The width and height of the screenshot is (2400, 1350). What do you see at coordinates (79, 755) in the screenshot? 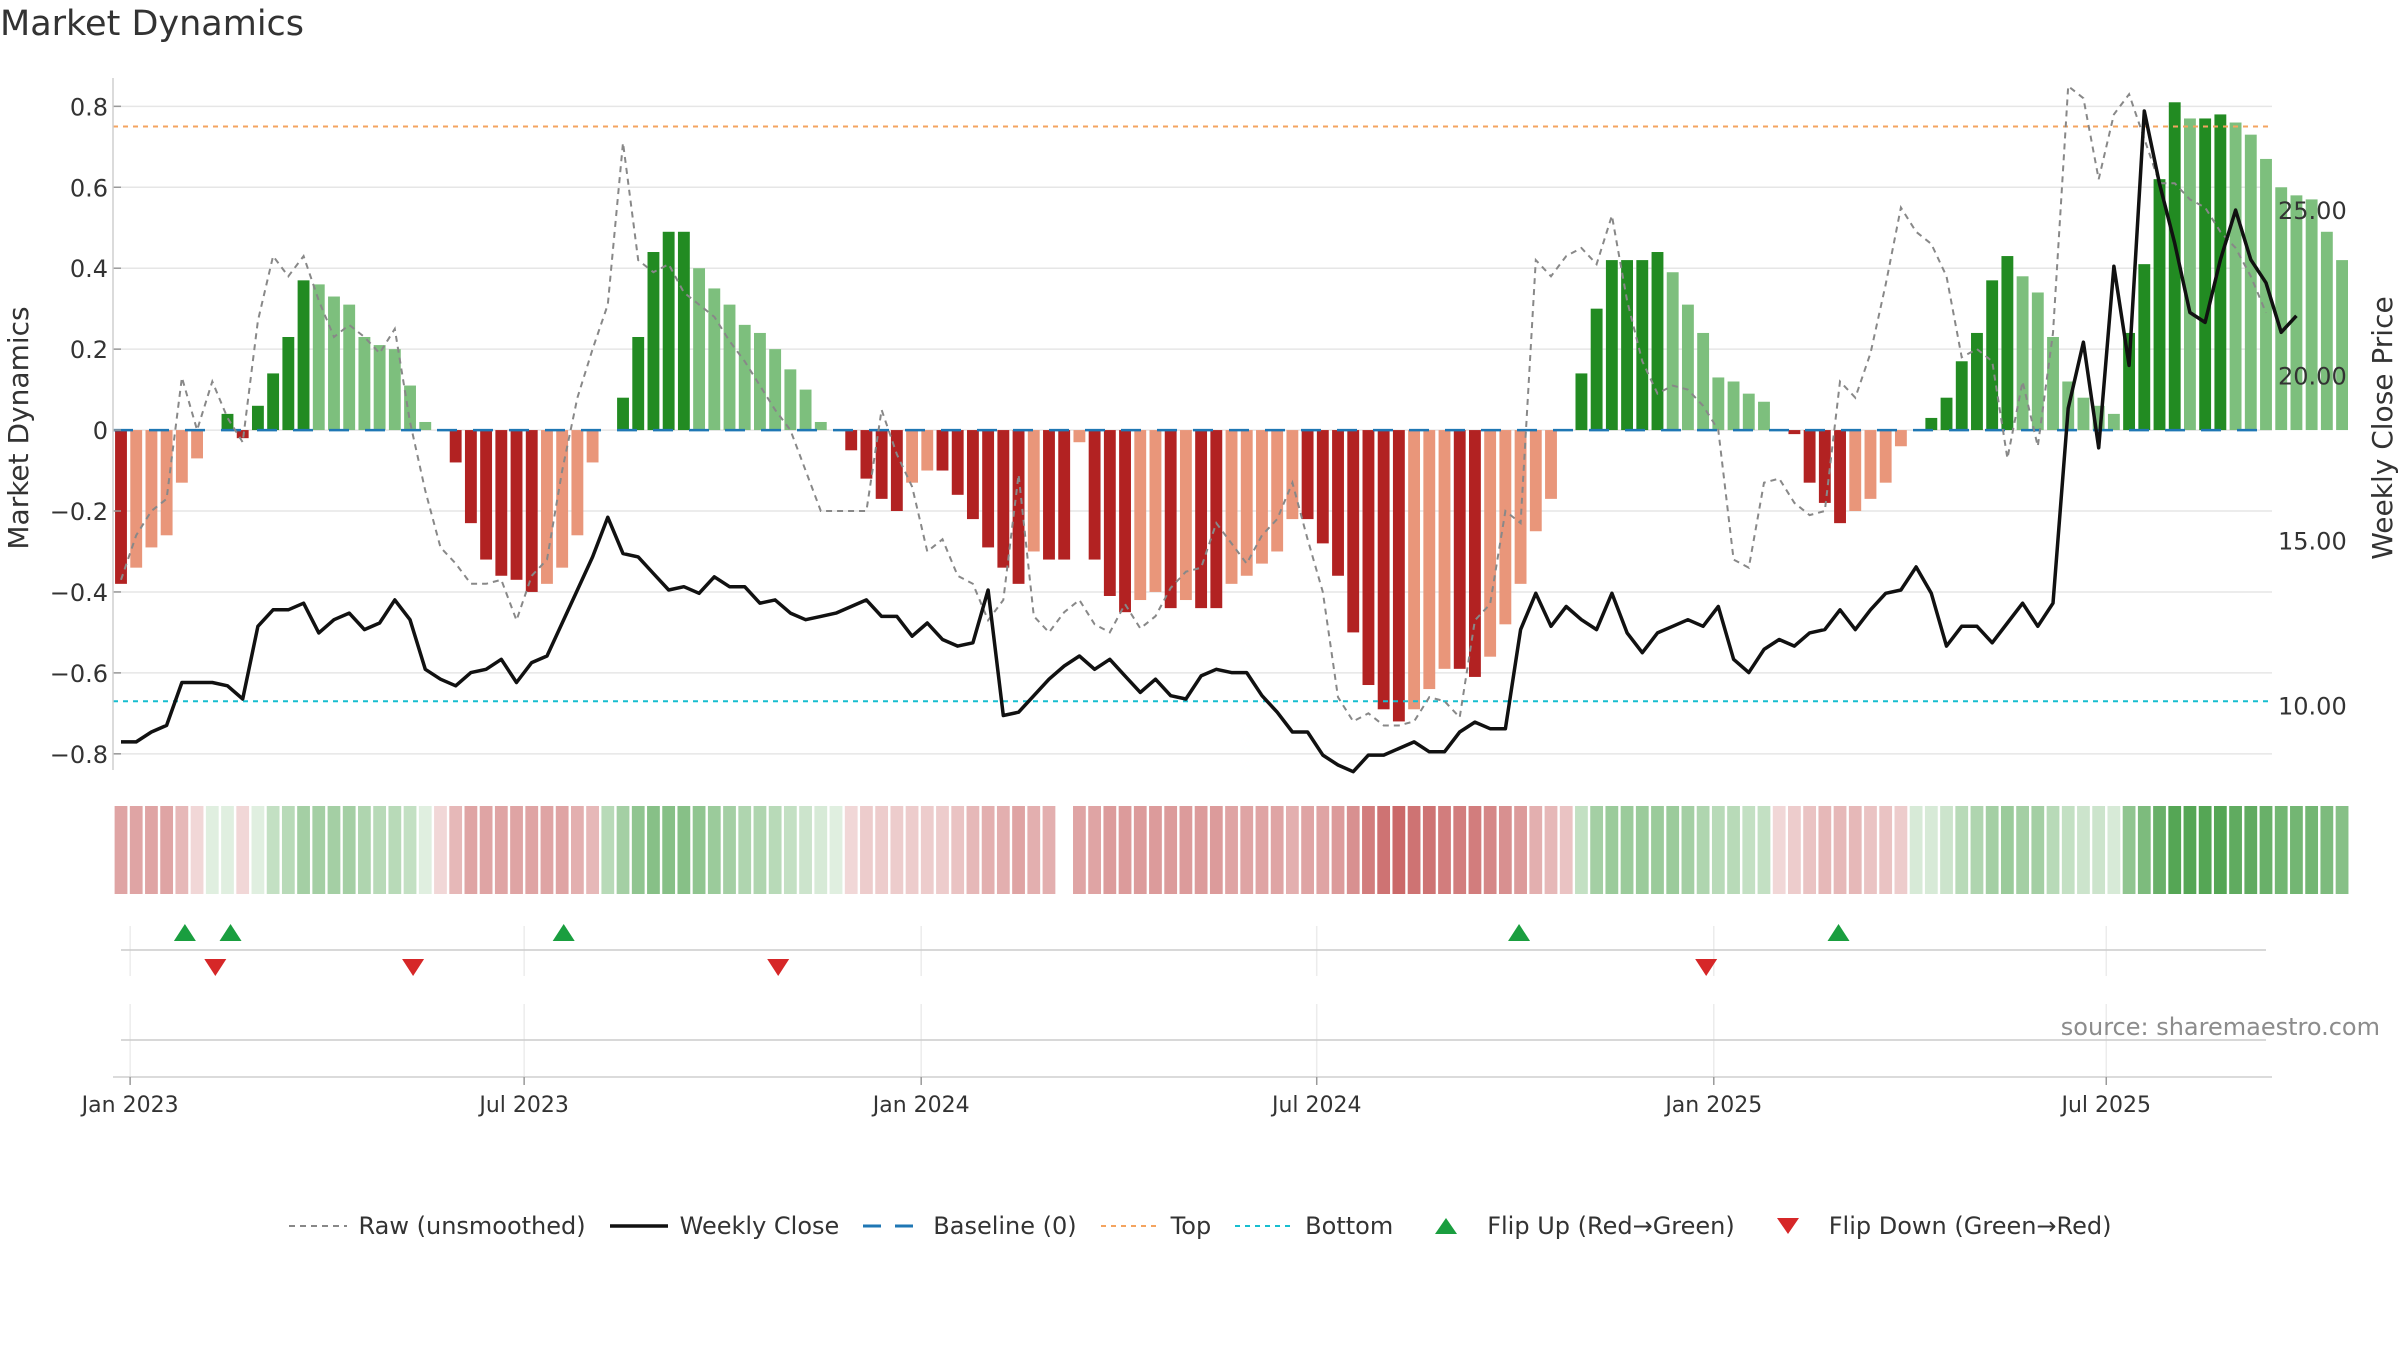
I see `y-tick-label: −0.8` at bounding box center [79, 755].